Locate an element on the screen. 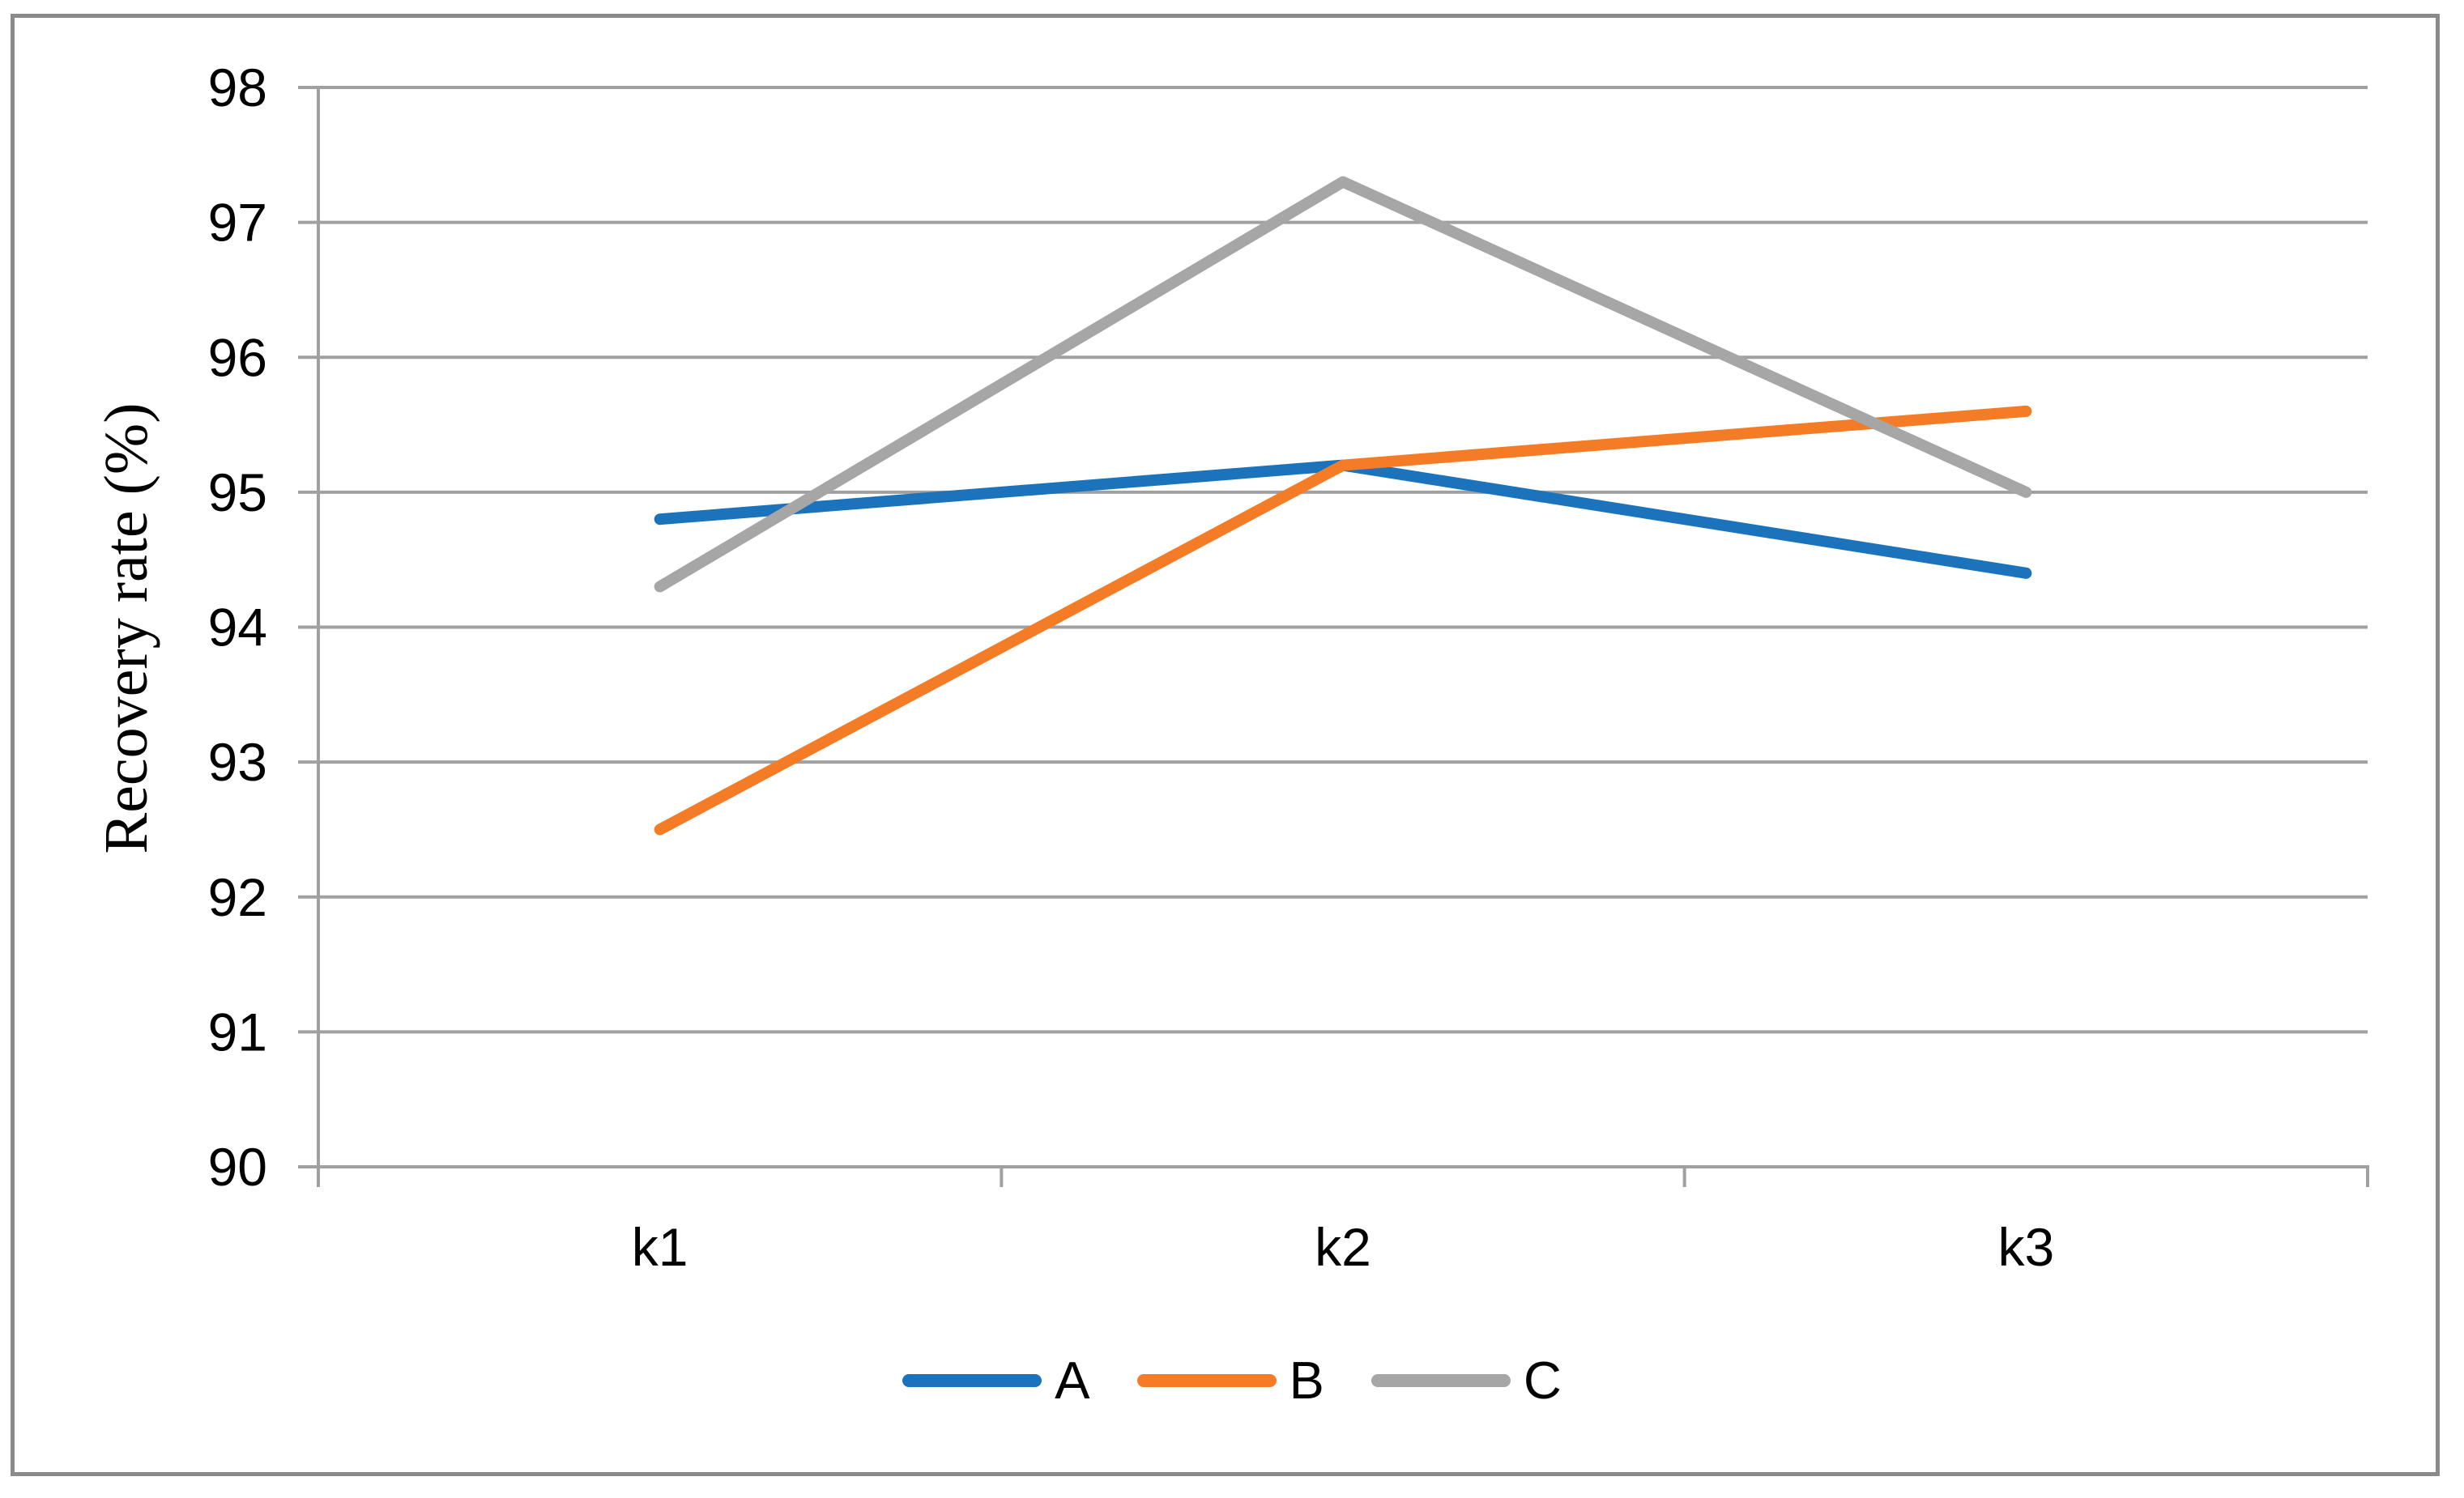 The width and height of the screenshot is (2464, 1498). legend-label-B: B is located at coordinates (1306, 1380).